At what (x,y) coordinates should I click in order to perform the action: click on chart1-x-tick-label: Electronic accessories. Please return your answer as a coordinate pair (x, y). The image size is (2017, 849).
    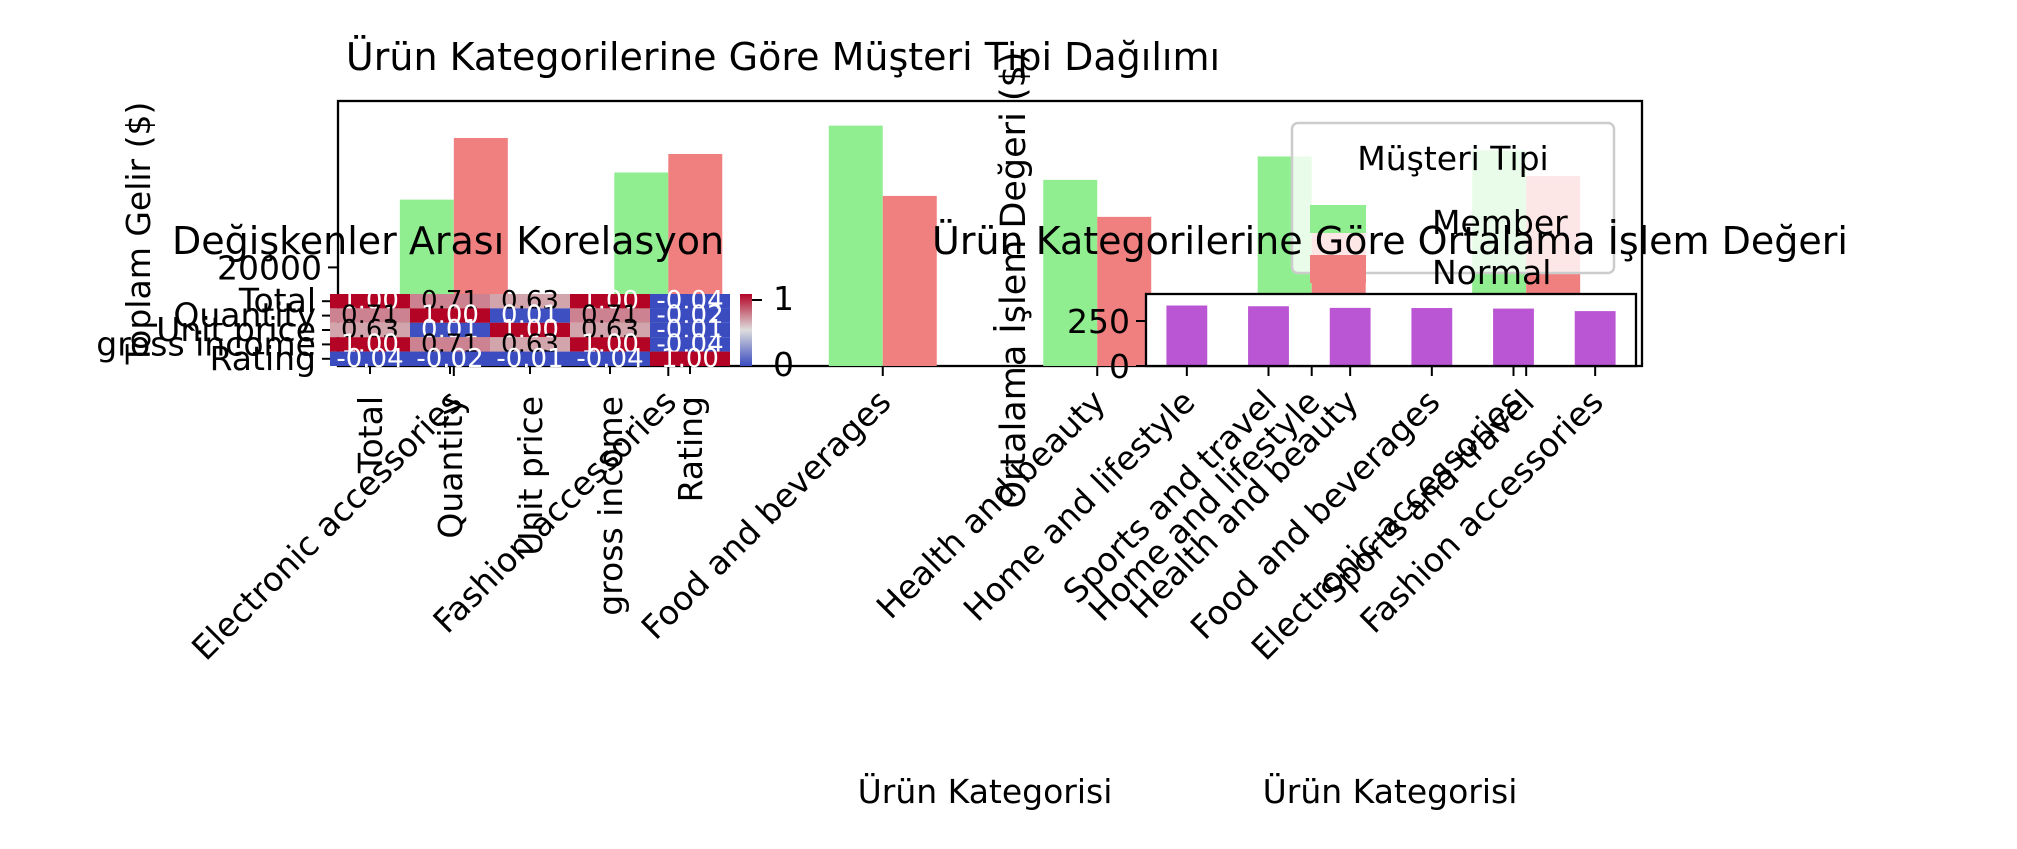
    Looking at the image, I should click on (327, 525).